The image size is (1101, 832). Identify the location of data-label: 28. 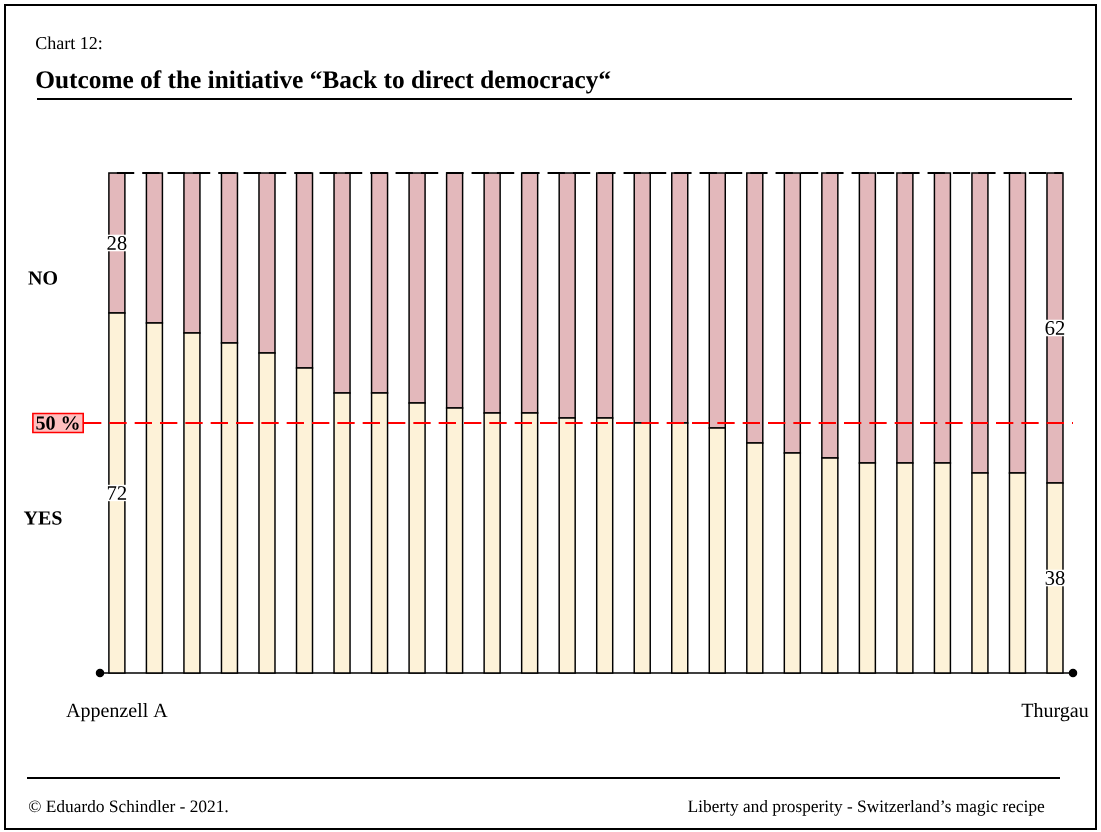
(117, 243).